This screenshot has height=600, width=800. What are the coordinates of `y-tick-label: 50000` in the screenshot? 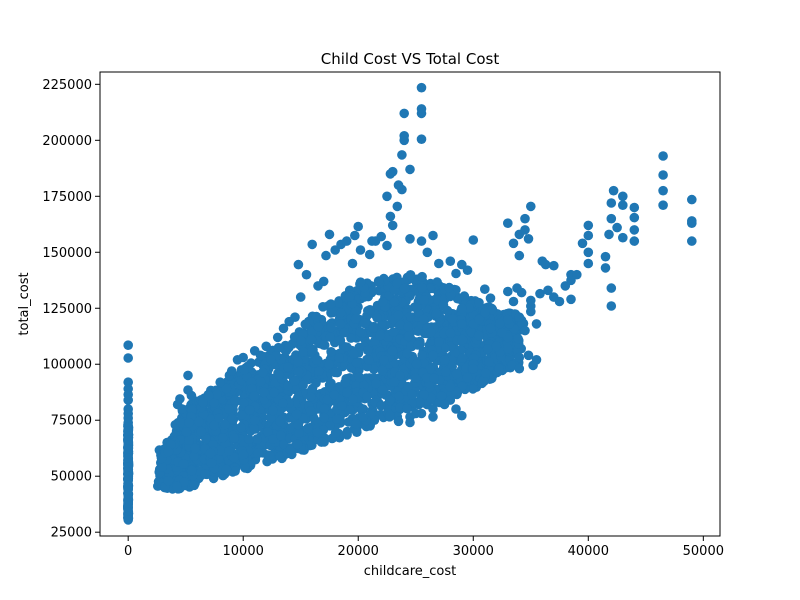 It's located at (71, 477).